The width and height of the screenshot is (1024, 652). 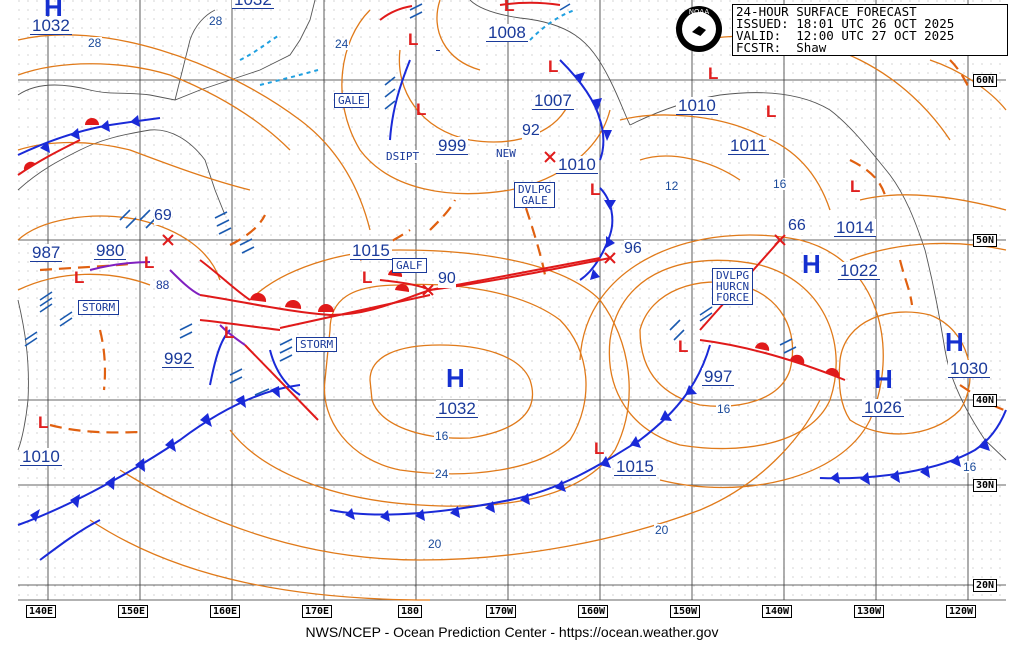 I want to click on stationary-fronts, so click(x=407, y=47).